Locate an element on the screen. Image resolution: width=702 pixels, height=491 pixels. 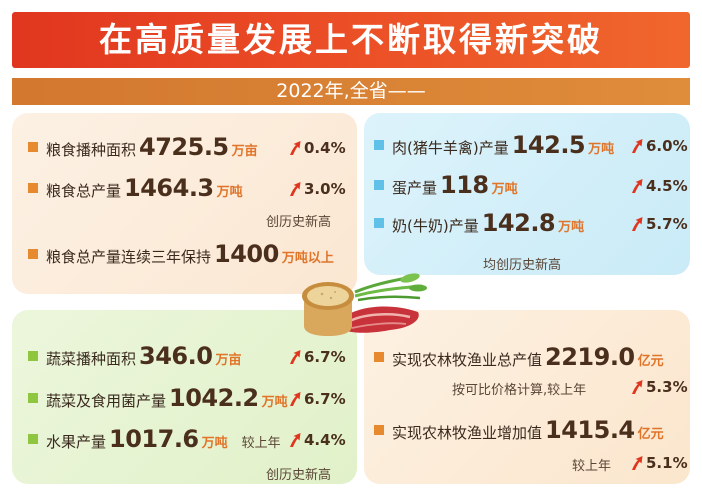
fruit-value: 1017.6 is located at coordinates (154, 439).